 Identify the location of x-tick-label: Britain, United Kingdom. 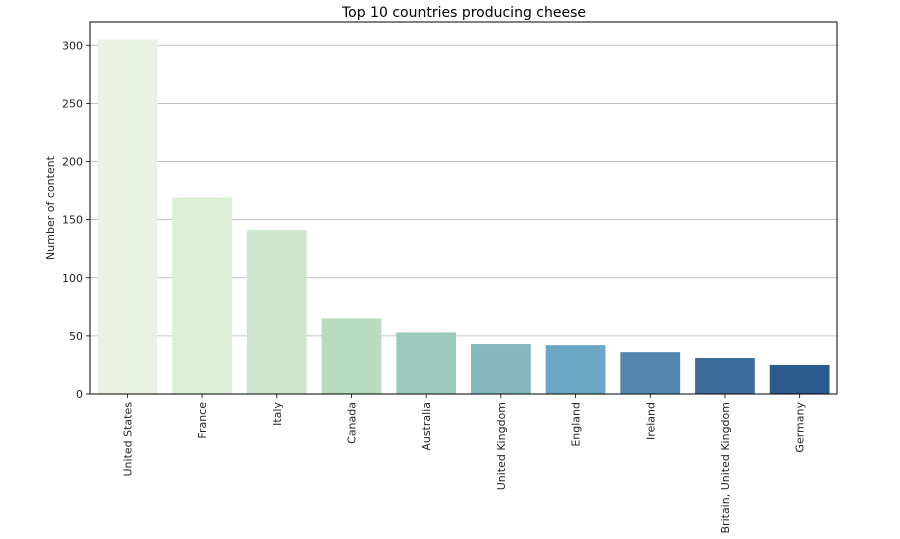
(725, 468).